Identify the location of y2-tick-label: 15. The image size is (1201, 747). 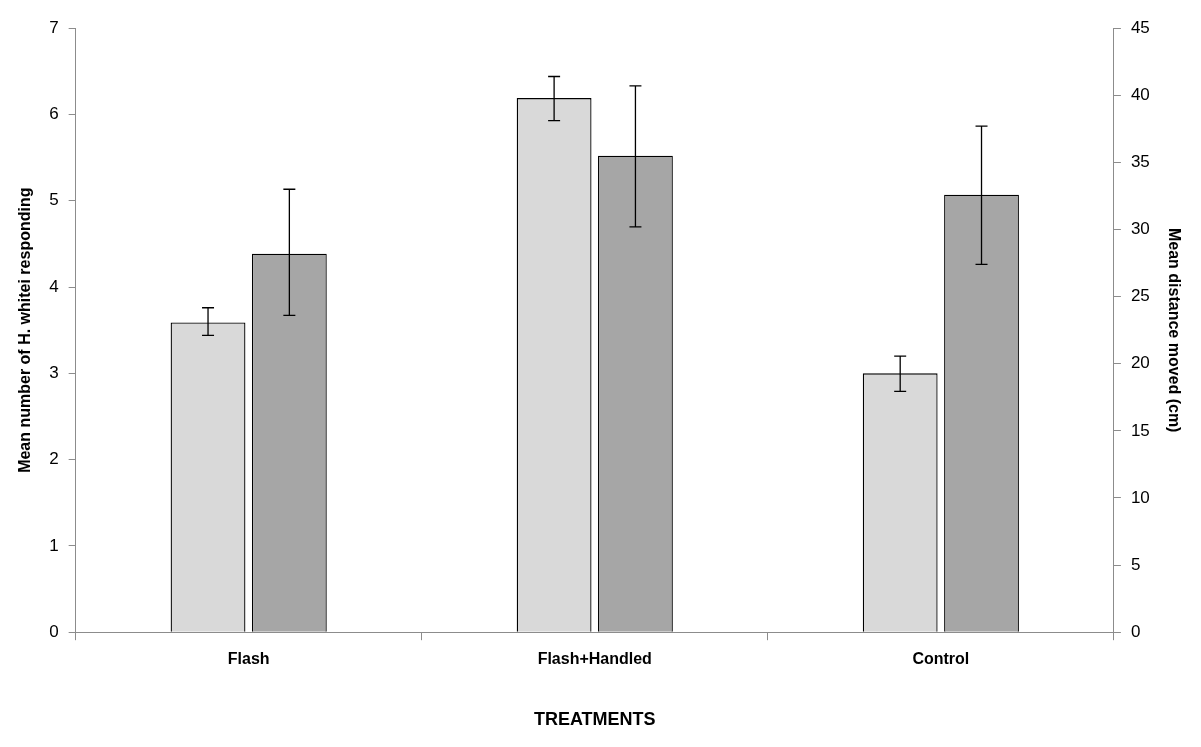
(1140, 430).